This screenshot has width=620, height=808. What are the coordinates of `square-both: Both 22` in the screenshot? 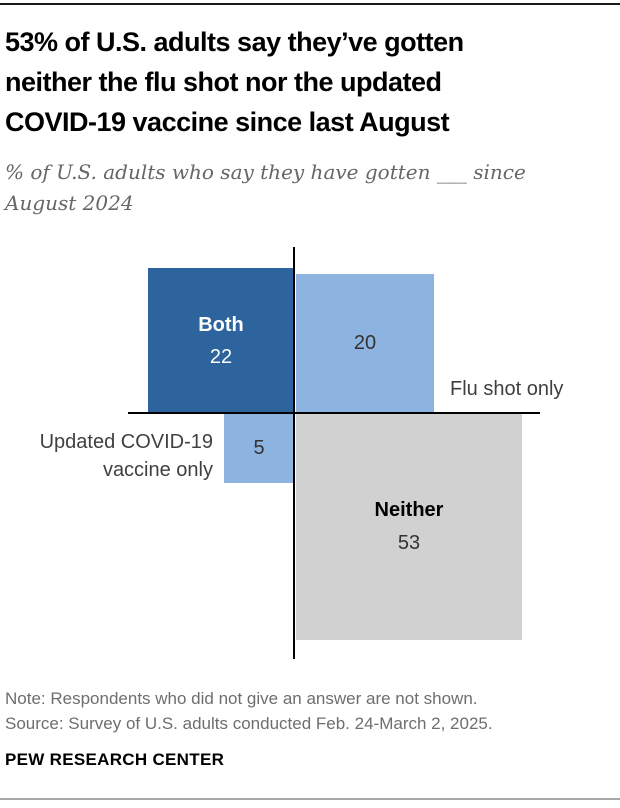 It's located at (221, 340).